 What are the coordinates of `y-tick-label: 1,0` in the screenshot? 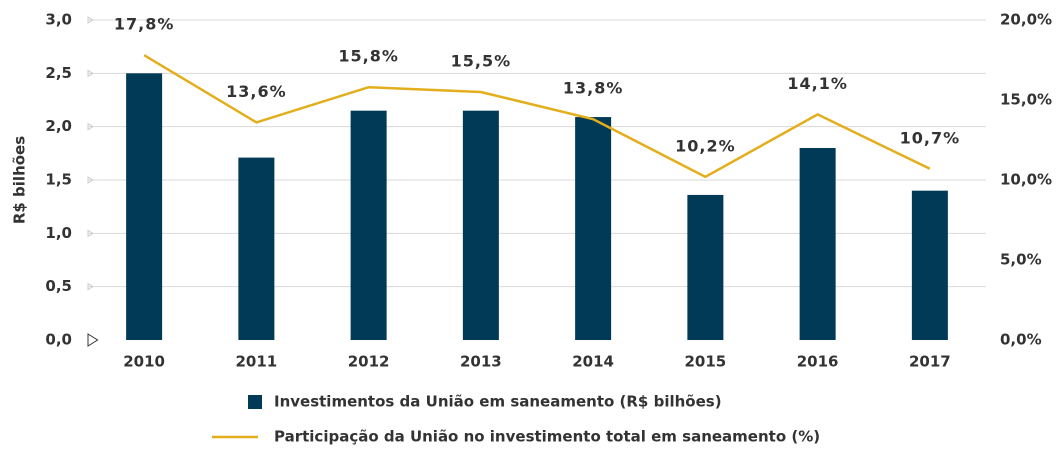 It's located at (58, 233).